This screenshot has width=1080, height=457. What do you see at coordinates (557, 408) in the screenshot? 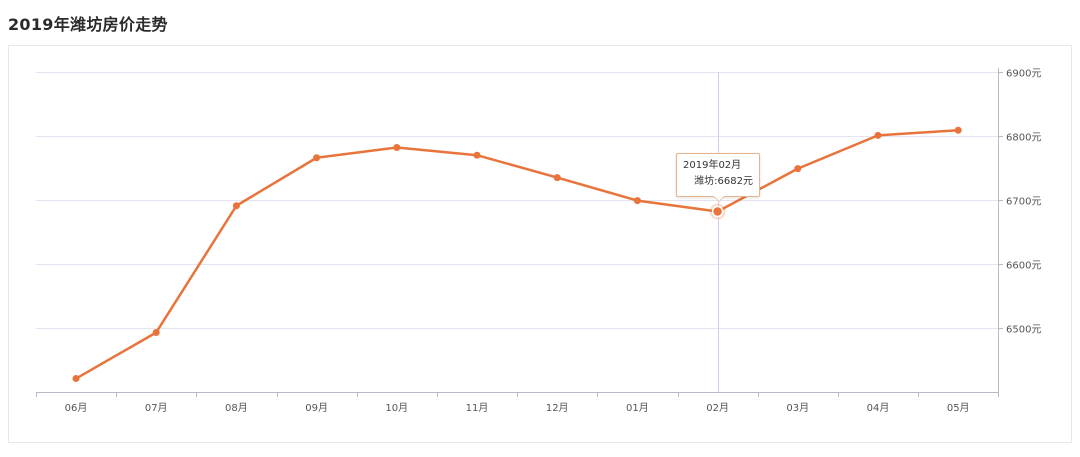
I see `x-tick-label: 12月` at bounding box center [557, 408].